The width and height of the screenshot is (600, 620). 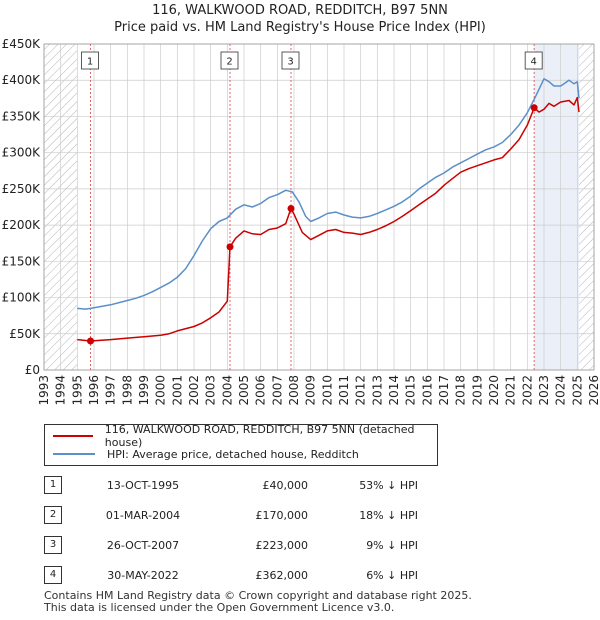 What do you see at coordinates (394, 390) in the screenshot?
I see `x-tick-label: 2014` at bounding box center [394, 390].